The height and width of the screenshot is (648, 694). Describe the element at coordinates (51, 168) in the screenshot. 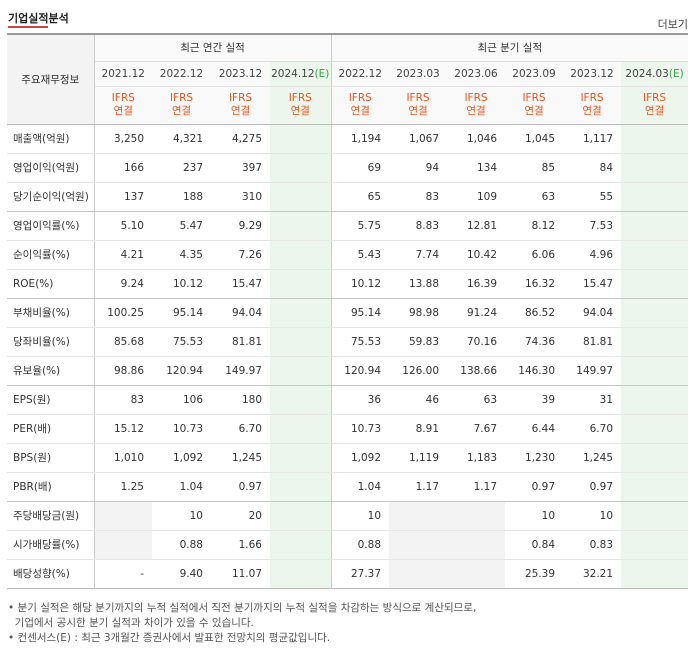

I see `row-label: 영업이익(억원)` at that location.